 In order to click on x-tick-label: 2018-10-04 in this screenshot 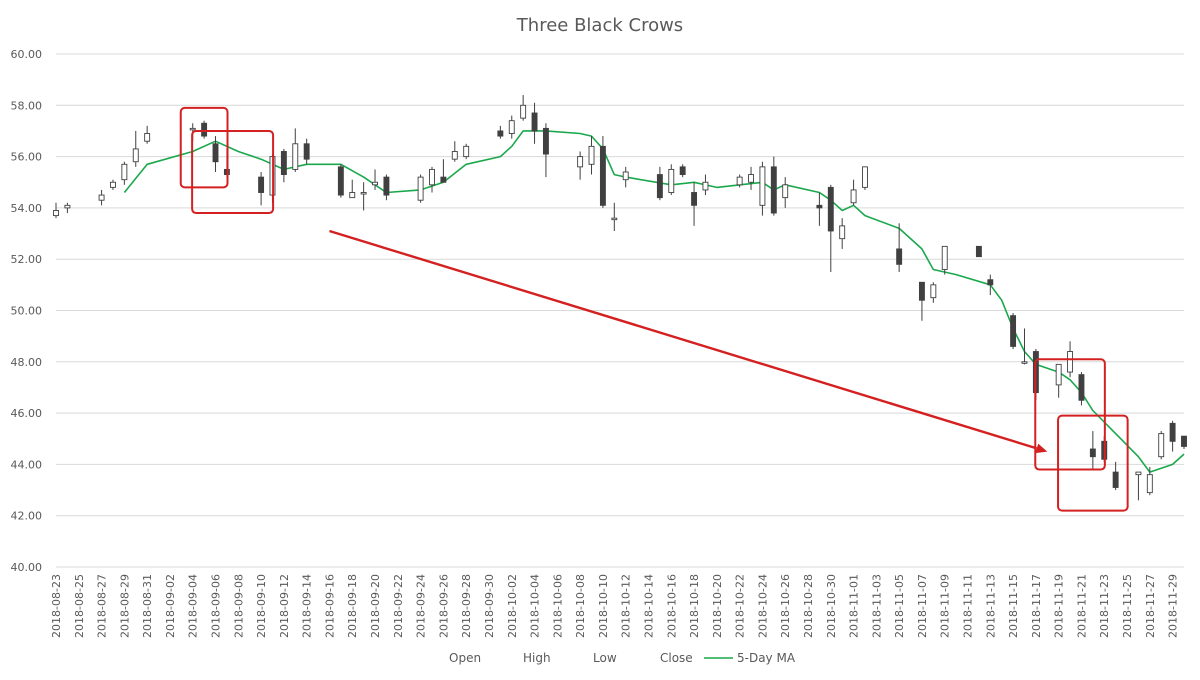, I will do `click(535, 606)`.